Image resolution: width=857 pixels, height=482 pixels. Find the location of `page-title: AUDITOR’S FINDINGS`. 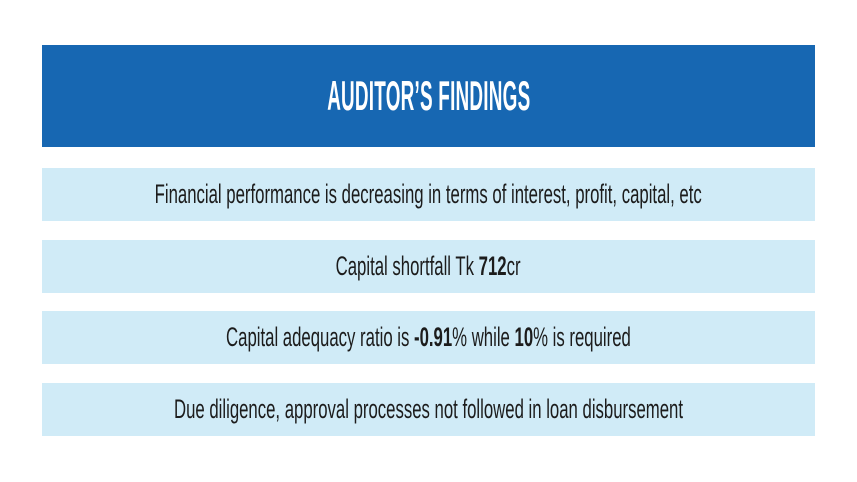

page-title: AUDITOR’S FINDINGS is located at coordinates (428, 95).